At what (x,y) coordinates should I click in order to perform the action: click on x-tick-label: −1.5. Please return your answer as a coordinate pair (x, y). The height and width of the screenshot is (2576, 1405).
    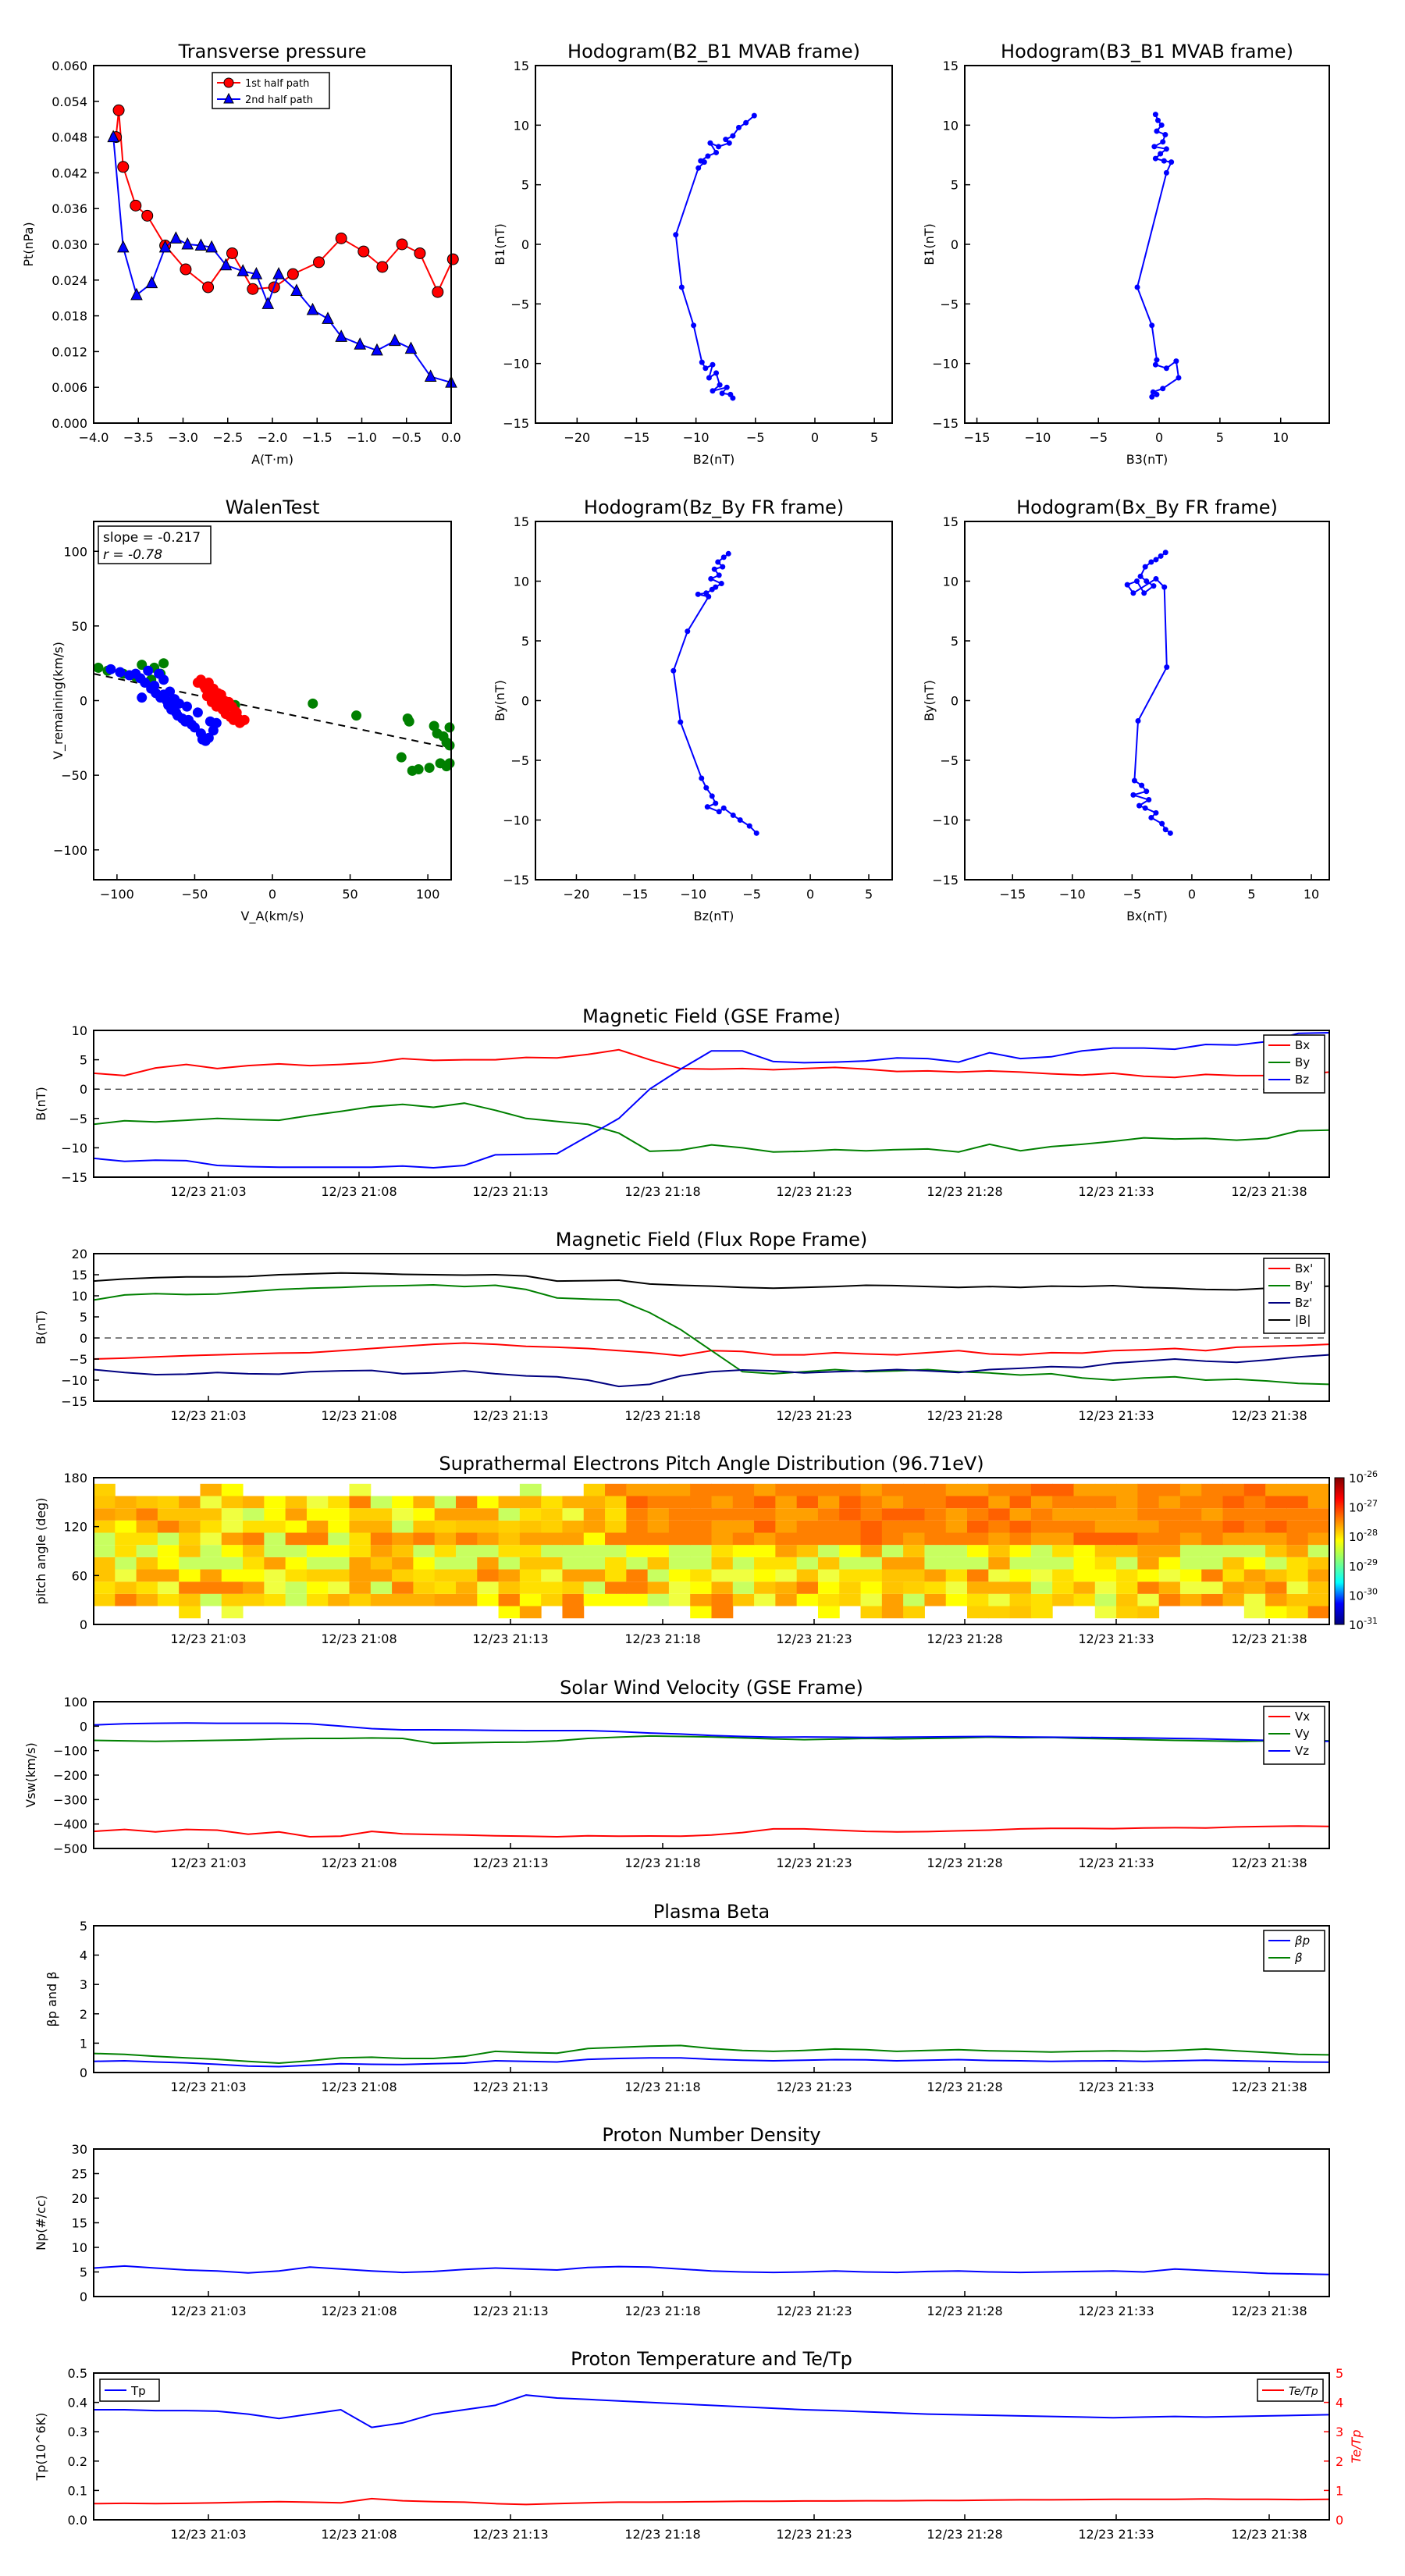
    Looking at the image, I should click on (318, 437).